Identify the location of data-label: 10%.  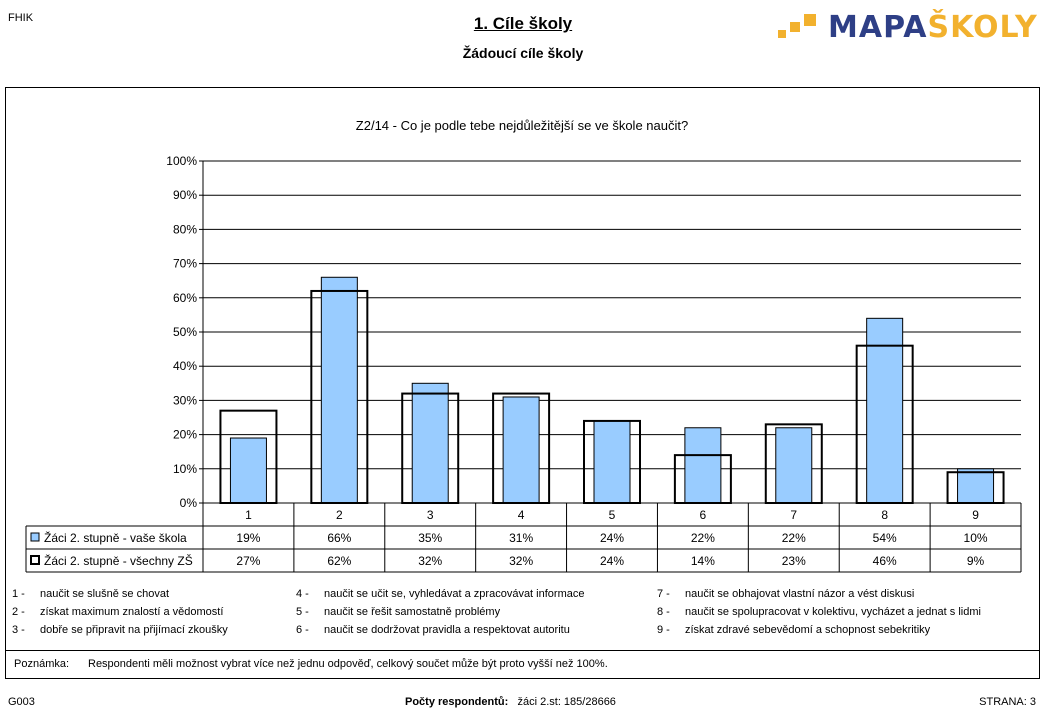
(976, 538).